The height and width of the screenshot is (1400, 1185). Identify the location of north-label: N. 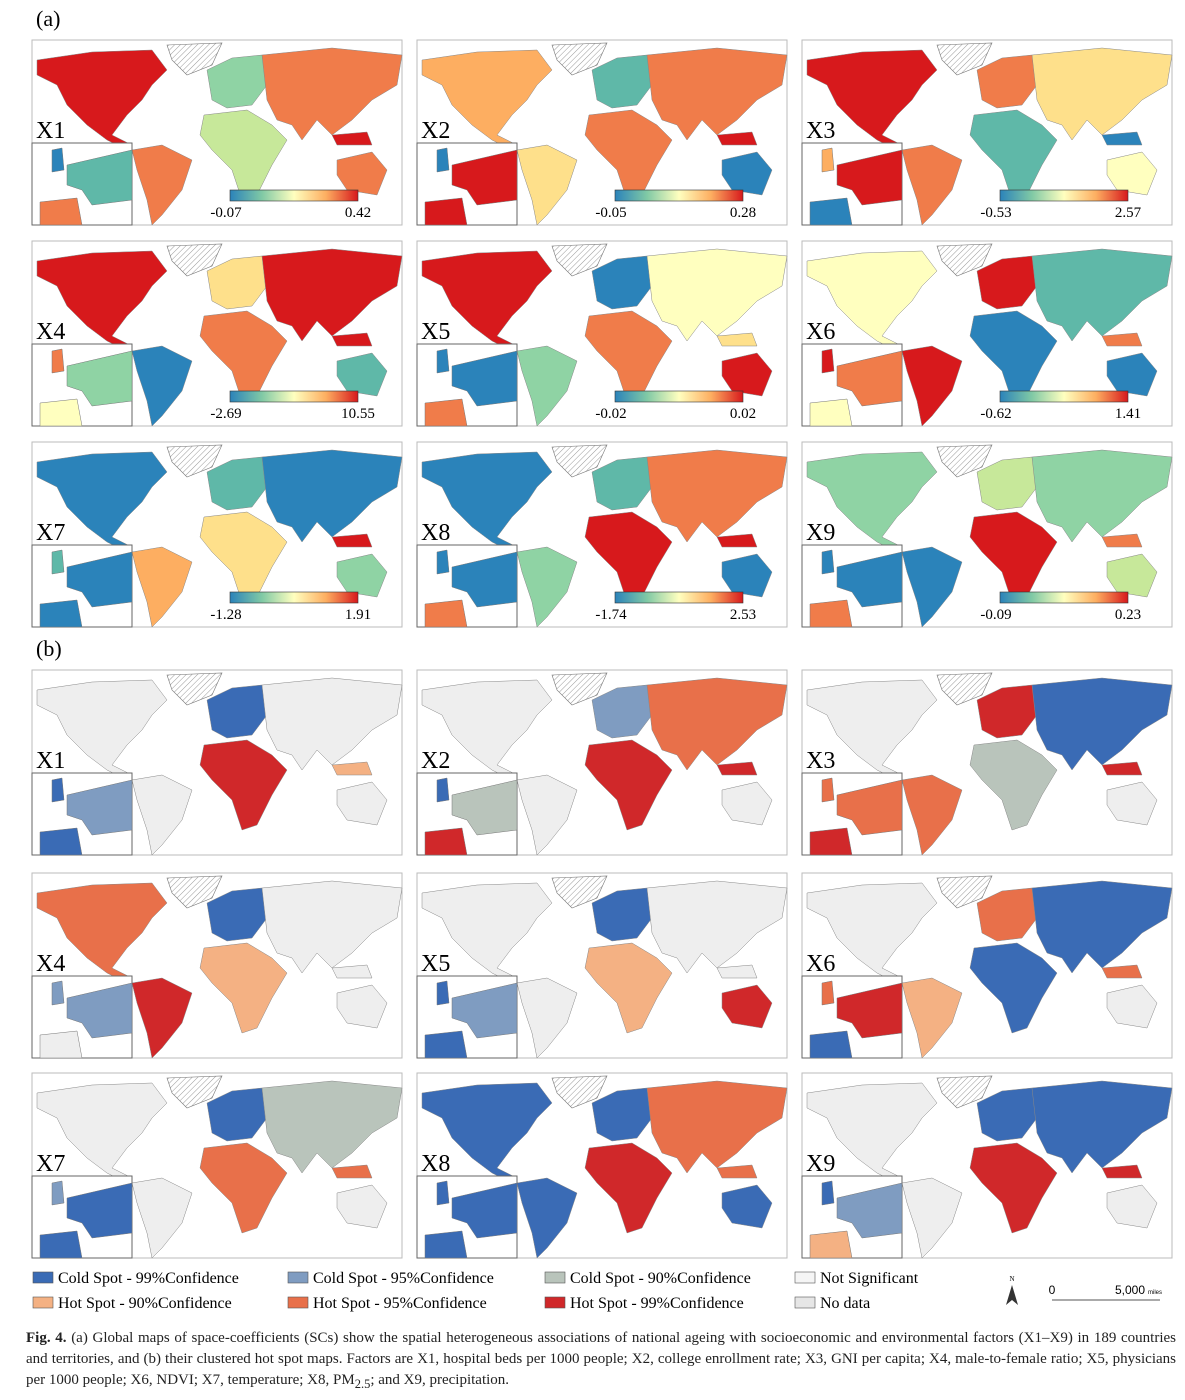
(1011, 1279).